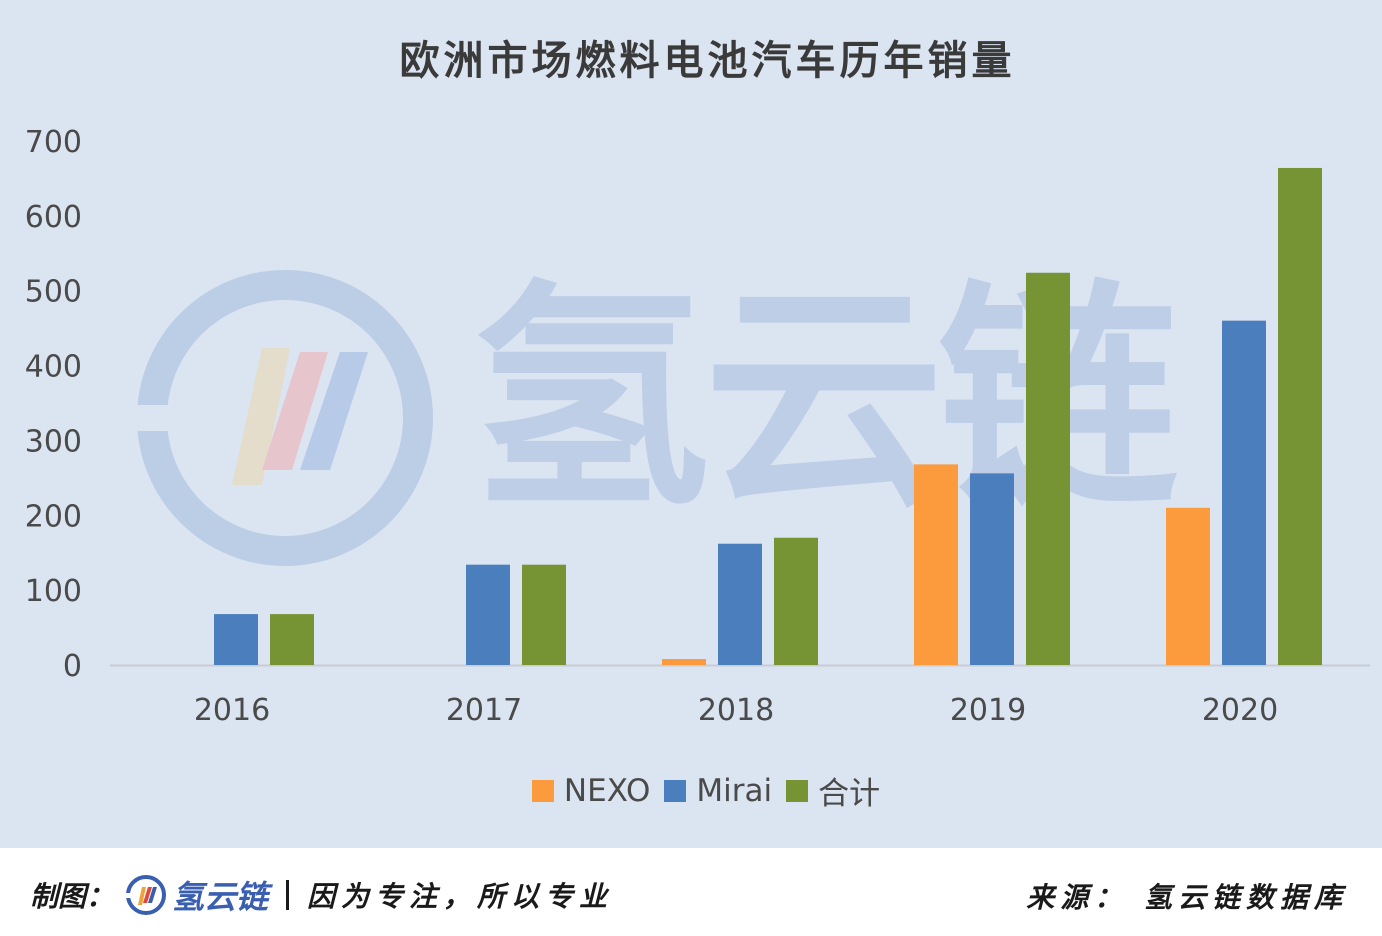 Image resolution: width=1382 pixels, height=936 pixels. I want to click on legend-swatch-mirai, so click(675, 790).